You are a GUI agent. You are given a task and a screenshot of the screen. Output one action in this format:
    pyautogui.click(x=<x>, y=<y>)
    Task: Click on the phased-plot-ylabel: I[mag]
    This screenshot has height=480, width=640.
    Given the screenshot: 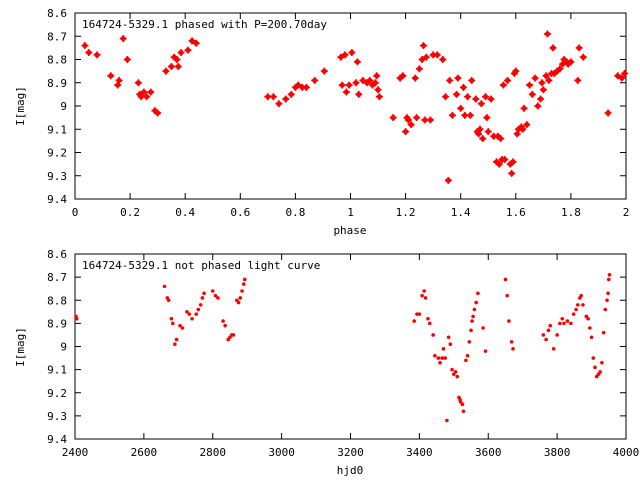 What is the action you would take?
    pyautogui.click(x=20, y=106)
    